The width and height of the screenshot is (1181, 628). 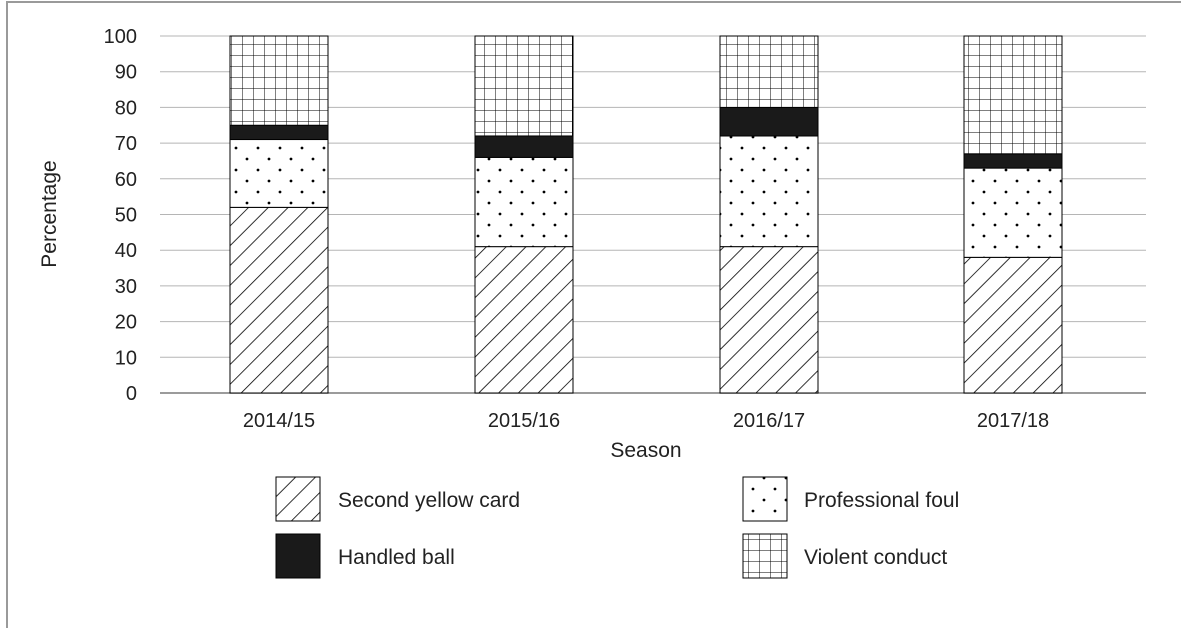 I want to click on legend-item-professional-foul: Professional foul, so click(x=850, y=499).